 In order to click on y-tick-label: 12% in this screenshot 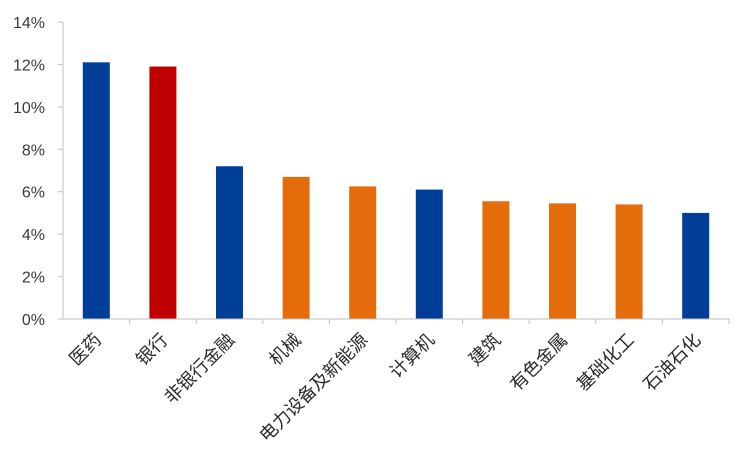, I will do `click(29, 65)`.